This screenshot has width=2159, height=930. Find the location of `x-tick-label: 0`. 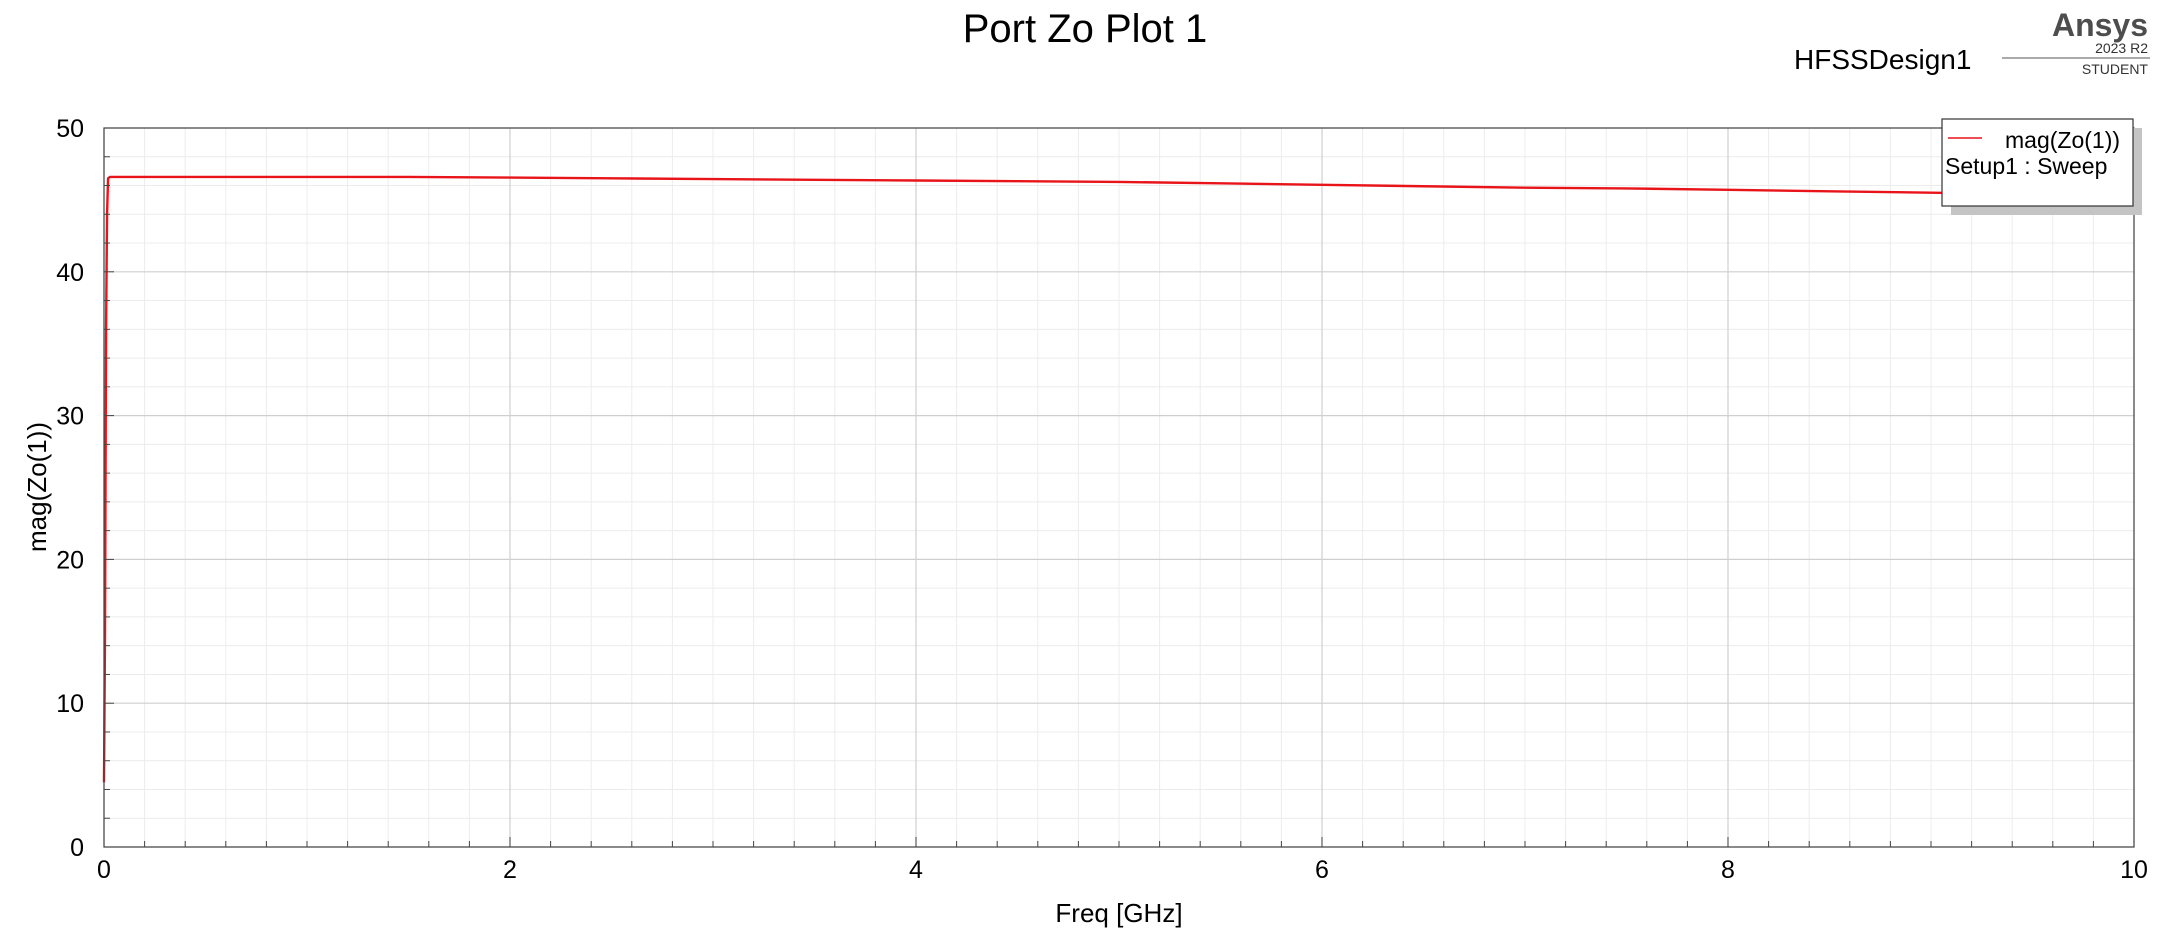

x-tick-label: 0 is located at coordinates (104, 870).